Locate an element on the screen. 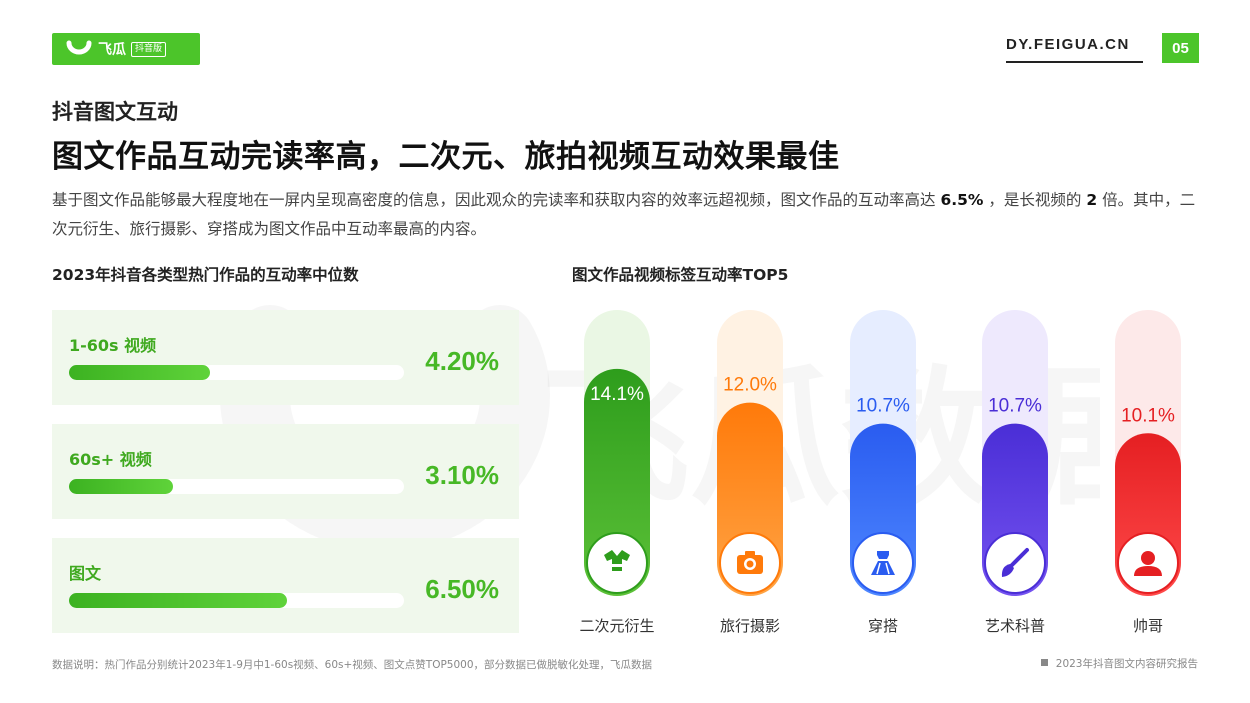 This screenshot has height=703, width=1250. tag-category-label: 旅行摄影 is located at coordinates (750, 626).